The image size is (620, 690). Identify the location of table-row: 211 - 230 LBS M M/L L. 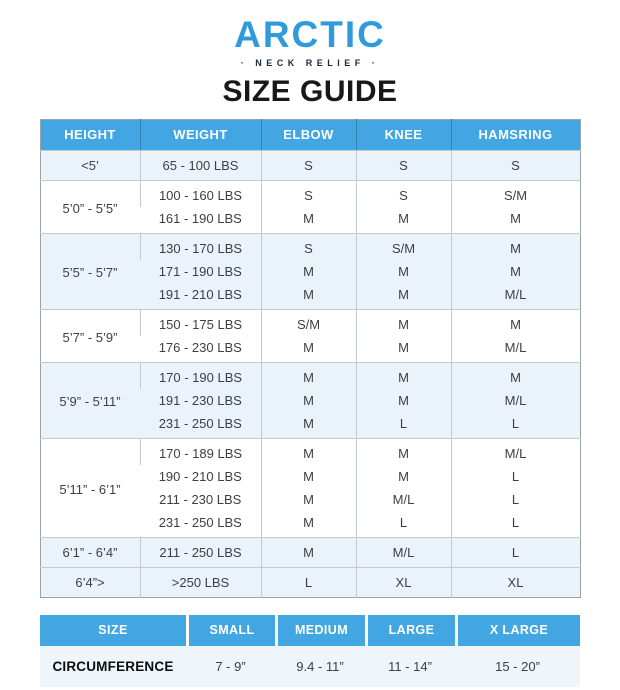
(310, 499).